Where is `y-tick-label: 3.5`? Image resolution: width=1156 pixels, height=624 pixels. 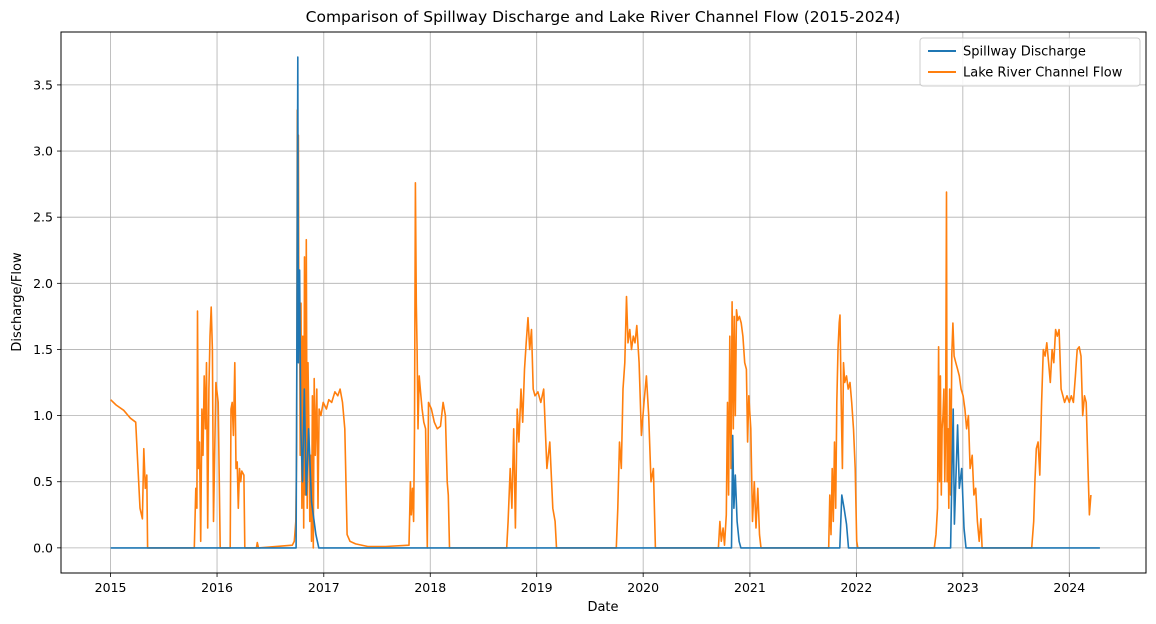
y-tick-label: 3.5 is located at coordinates (43, 84).